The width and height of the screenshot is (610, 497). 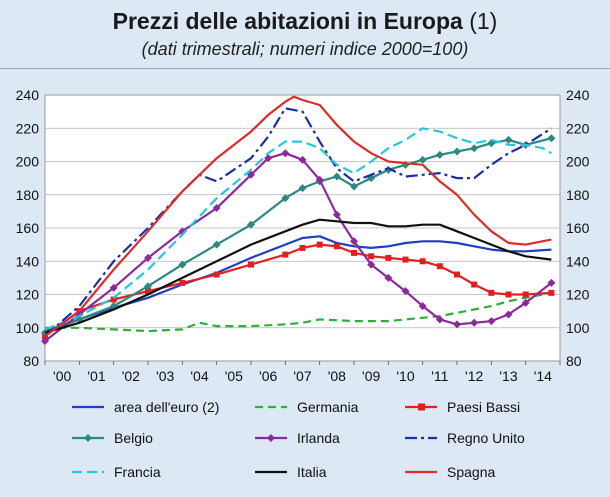 I want to click on y-tick-label-left: 220, so click(x=28, y=128).